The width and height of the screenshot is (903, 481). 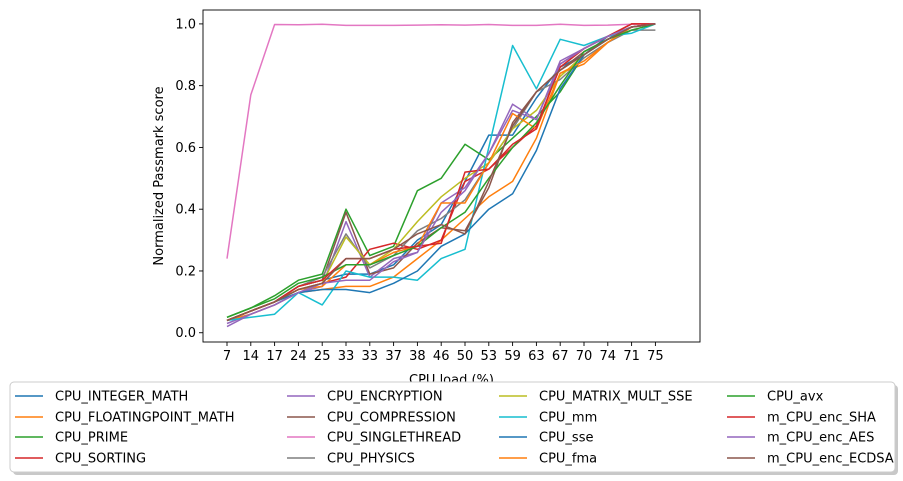 I want to click on legend-label: m_CPU_enc_ECDSA, so click(x=830, y=459).